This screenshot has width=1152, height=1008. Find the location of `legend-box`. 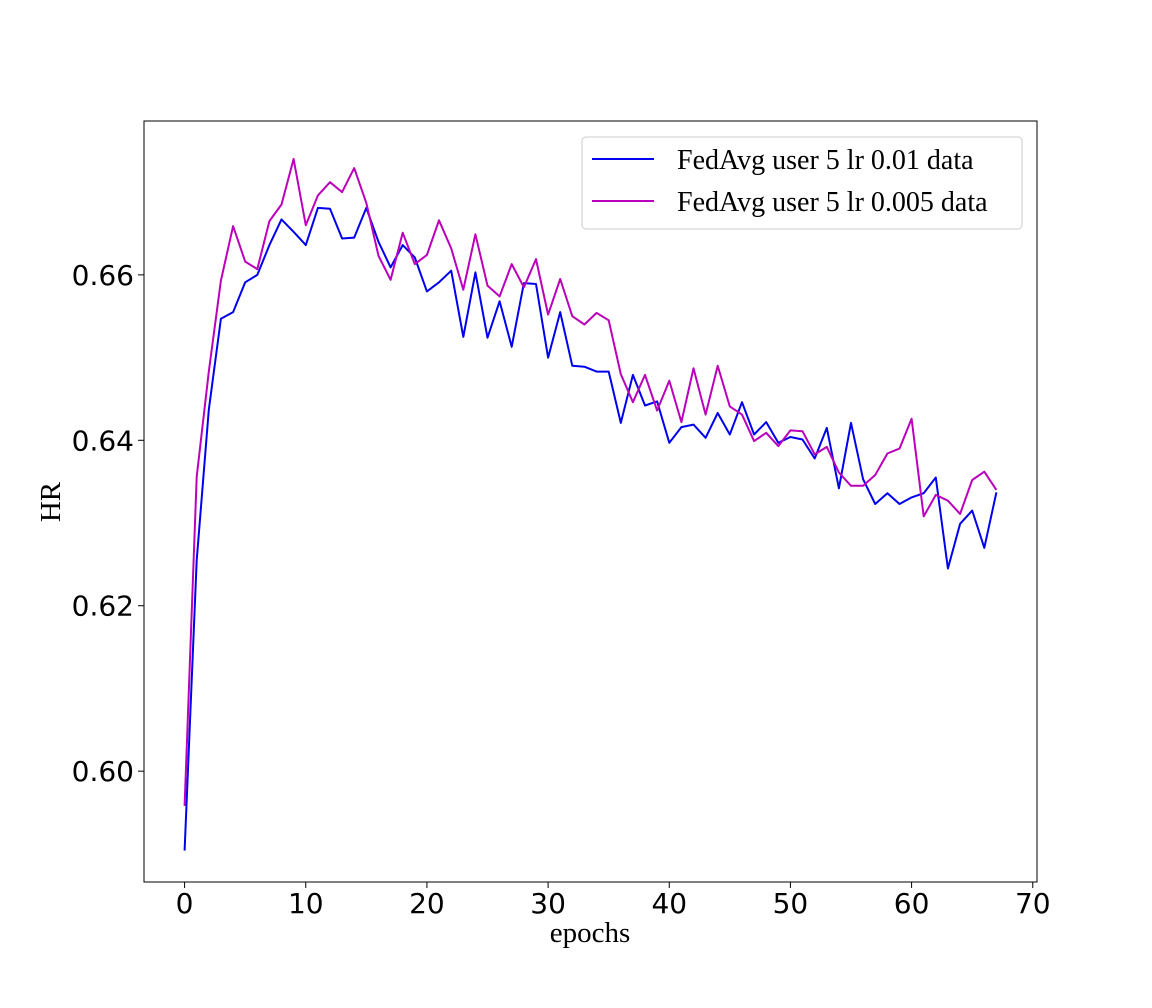

legend-box is located at coordinates (802, 183).